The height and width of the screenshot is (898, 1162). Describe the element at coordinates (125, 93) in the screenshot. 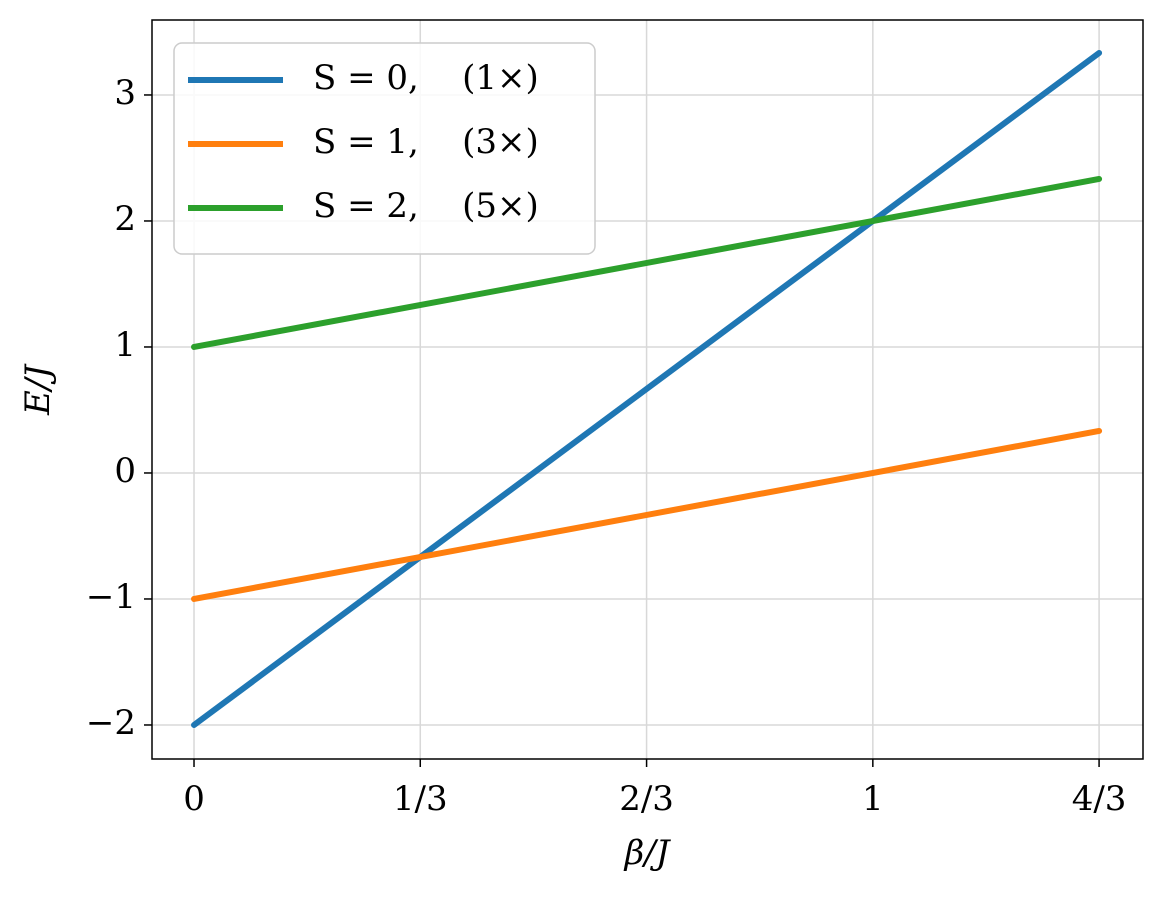

I see `y-tick-label: 3` at that location.